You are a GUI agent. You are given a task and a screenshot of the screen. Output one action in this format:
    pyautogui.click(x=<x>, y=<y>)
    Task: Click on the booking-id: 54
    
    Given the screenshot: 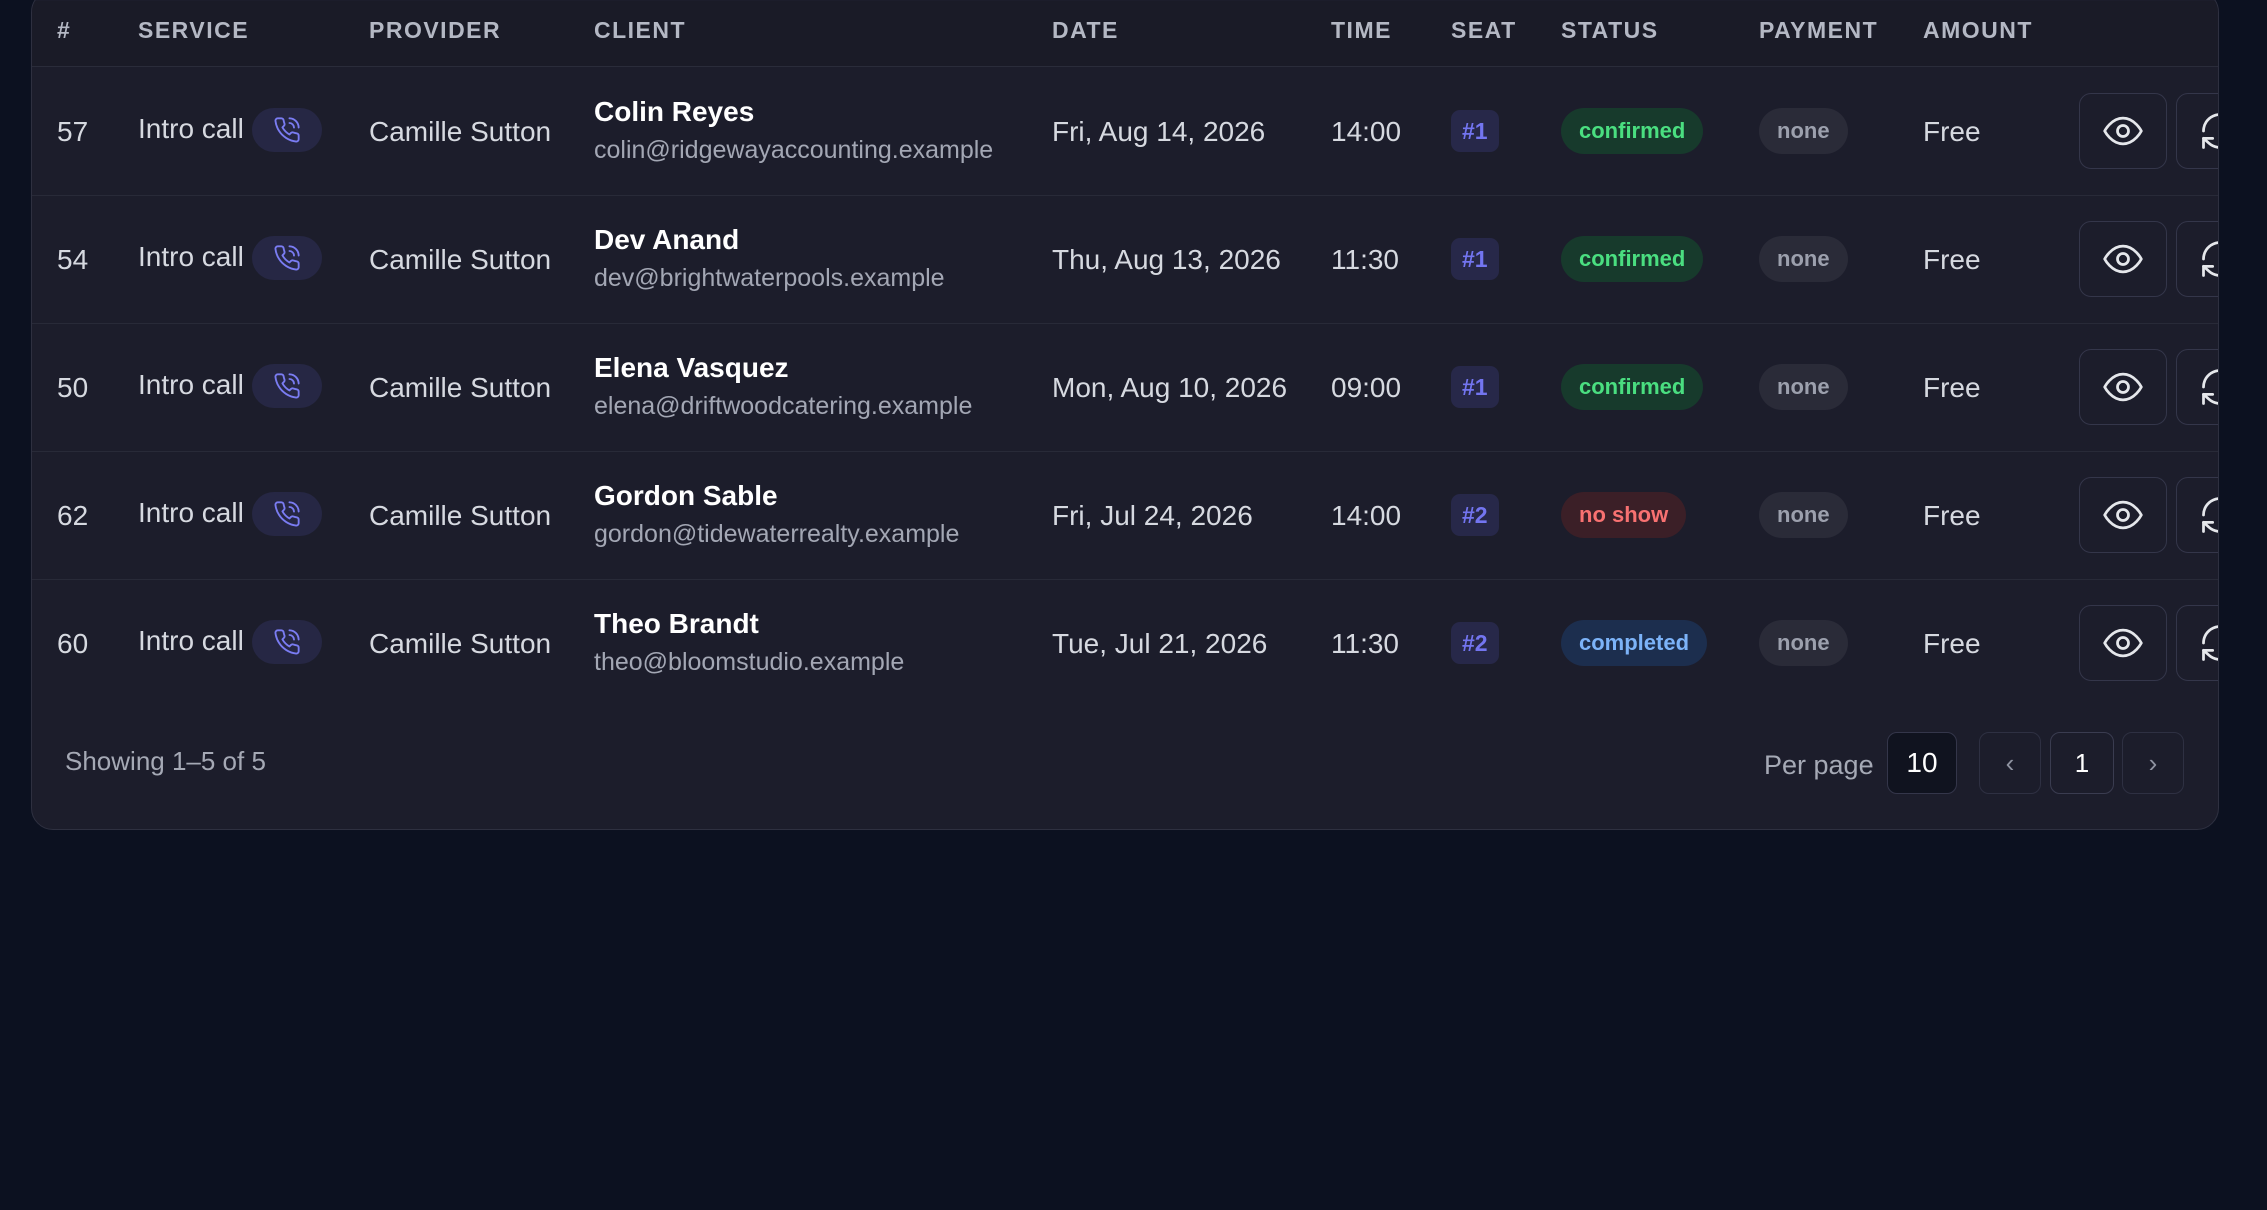 What is the action you would take?
    pyautogui.click(x=73, y=259)
    